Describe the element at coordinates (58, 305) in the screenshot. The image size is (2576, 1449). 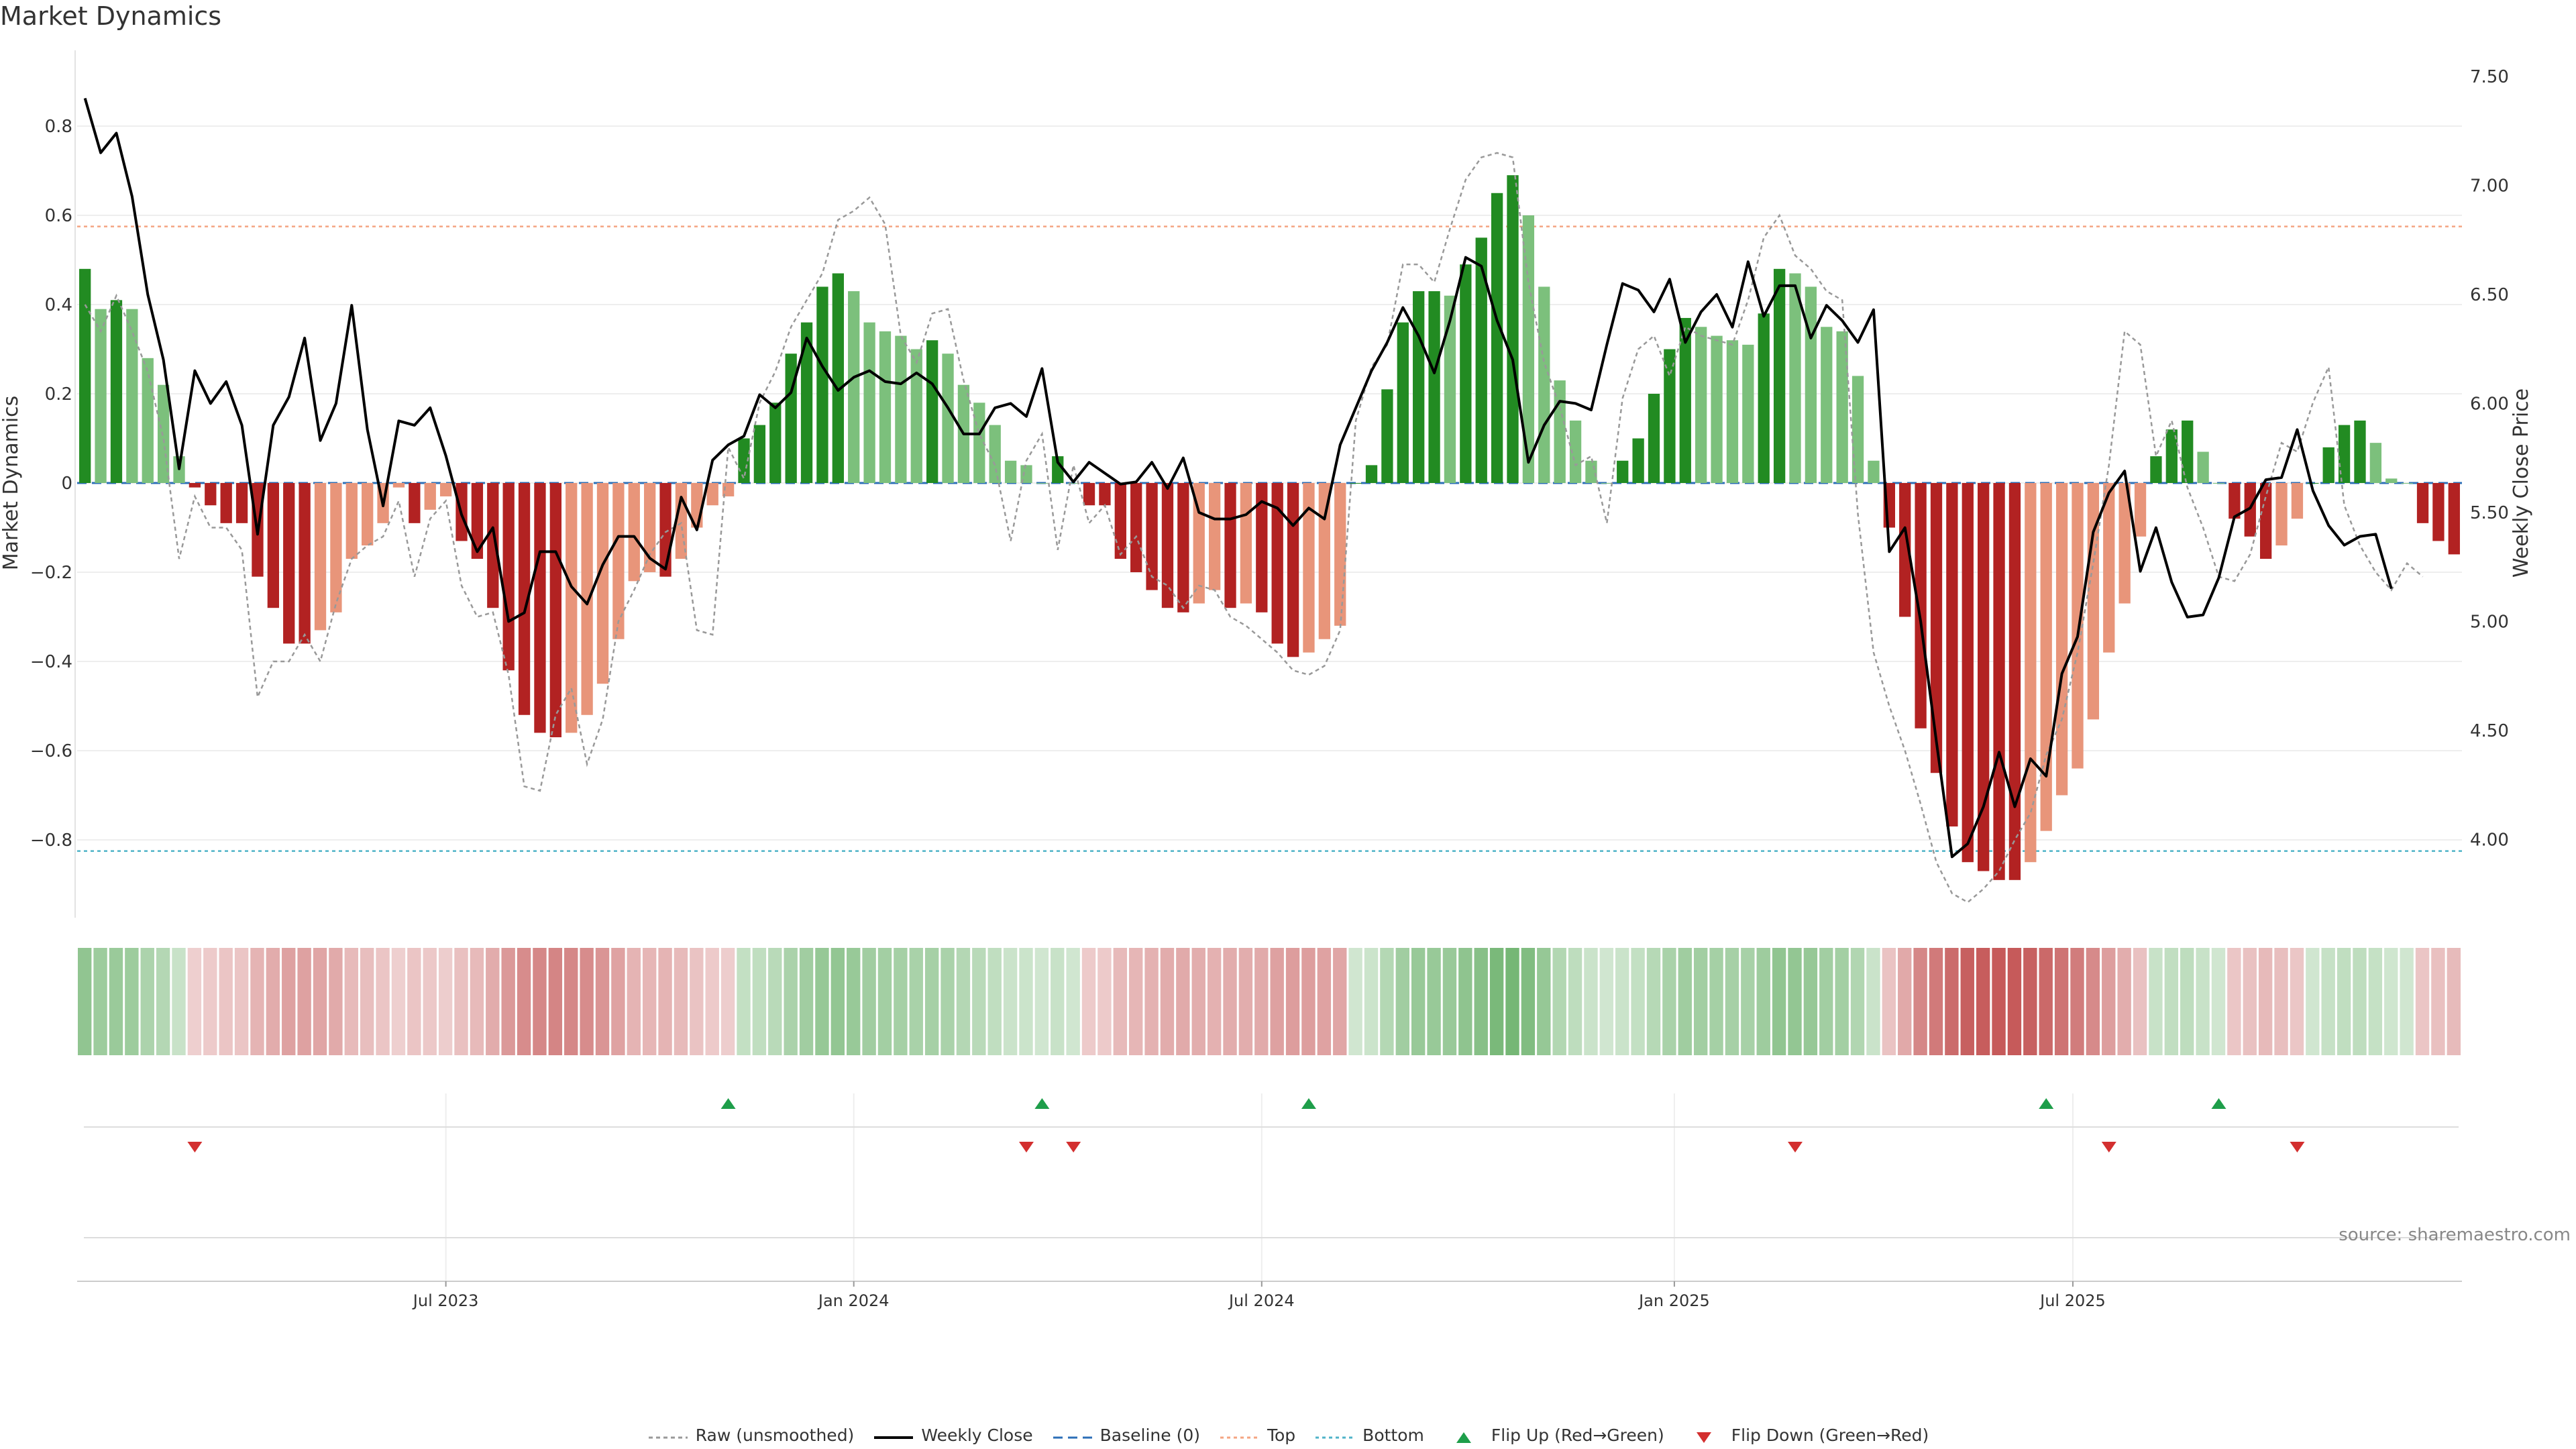
I see `y-tick-label: 0.4` at that location.